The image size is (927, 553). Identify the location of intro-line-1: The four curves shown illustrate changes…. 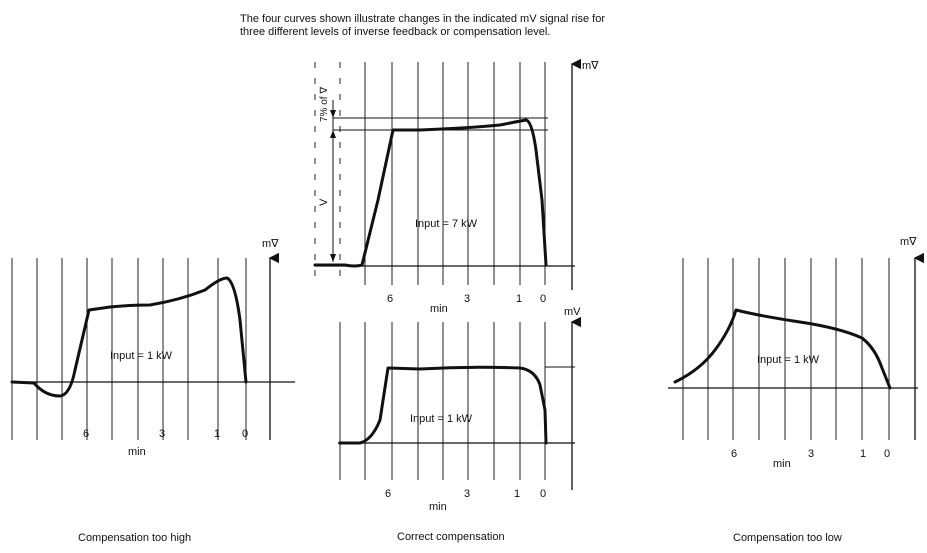
(422, 19).